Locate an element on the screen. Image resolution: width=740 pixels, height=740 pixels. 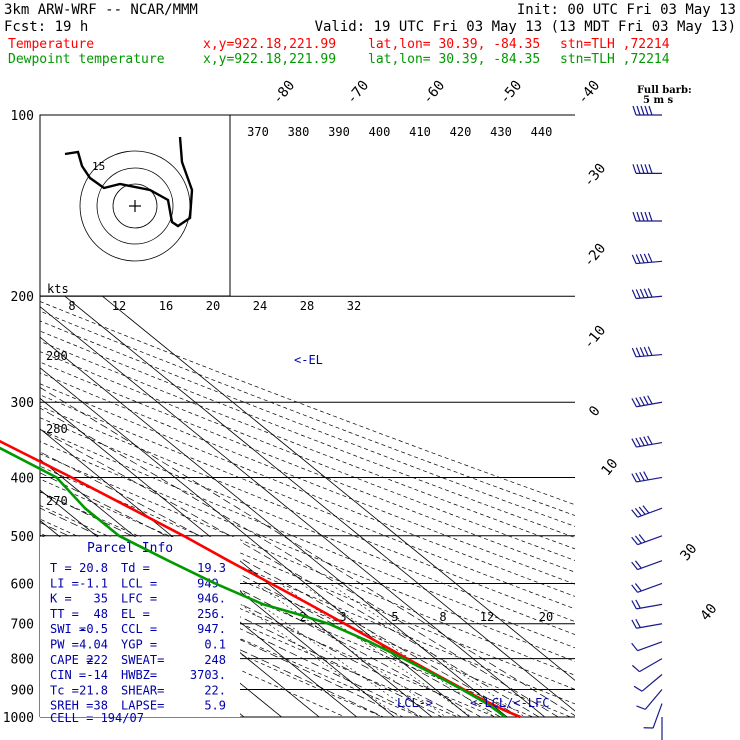
isotherm-label: -80 is located at coordinates (284, 93).